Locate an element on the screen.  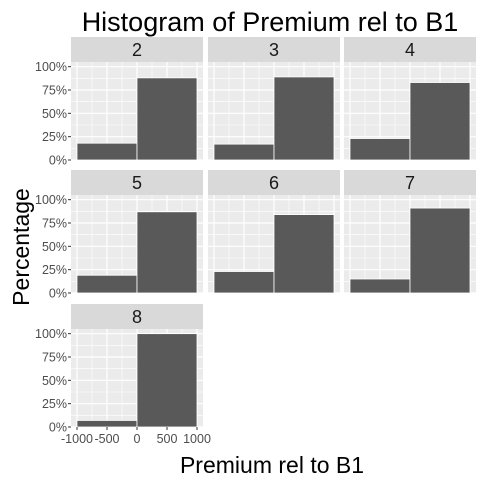
x-tick-label: 1000 is located at coordinates (197, 439).